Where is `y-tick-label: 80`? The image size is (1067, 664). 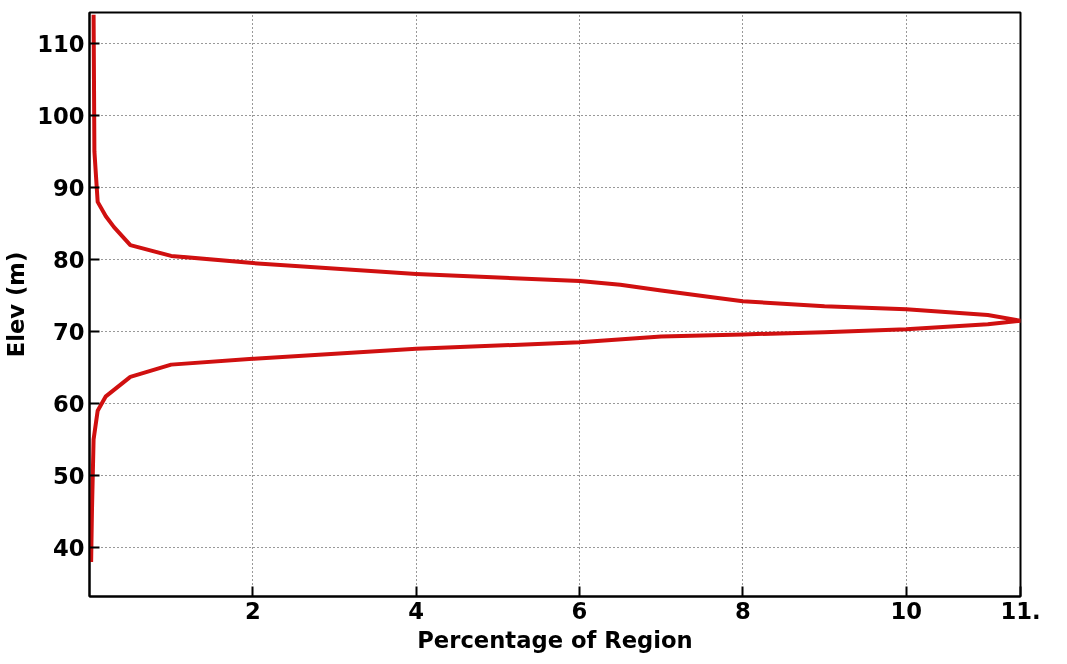 y-tick-label: 80 is located at coordinates (68, 259).